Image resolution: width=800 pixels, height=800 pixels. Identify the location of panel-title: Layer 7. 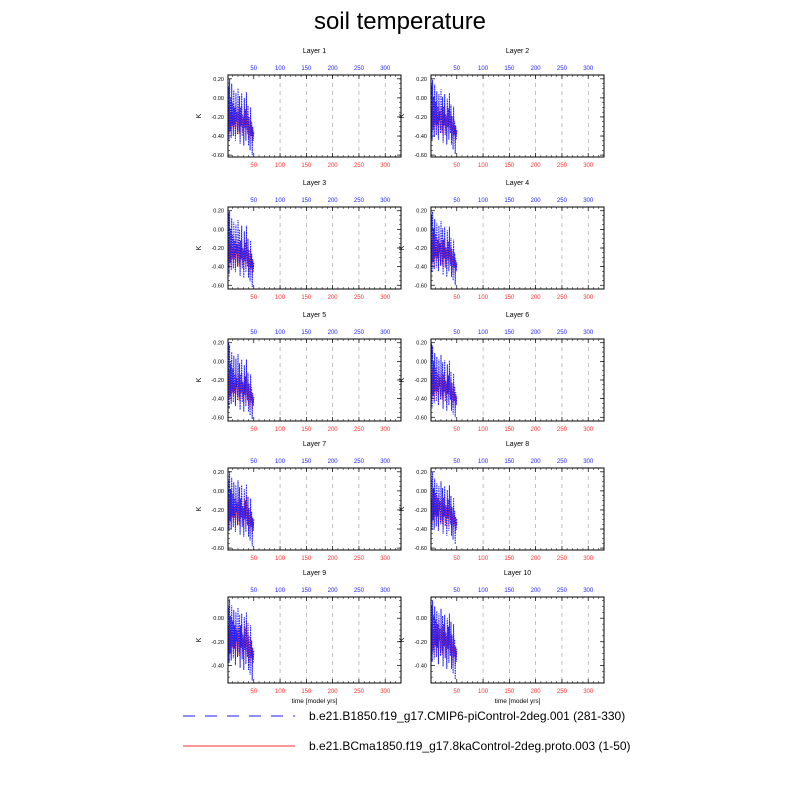
(314, 444).